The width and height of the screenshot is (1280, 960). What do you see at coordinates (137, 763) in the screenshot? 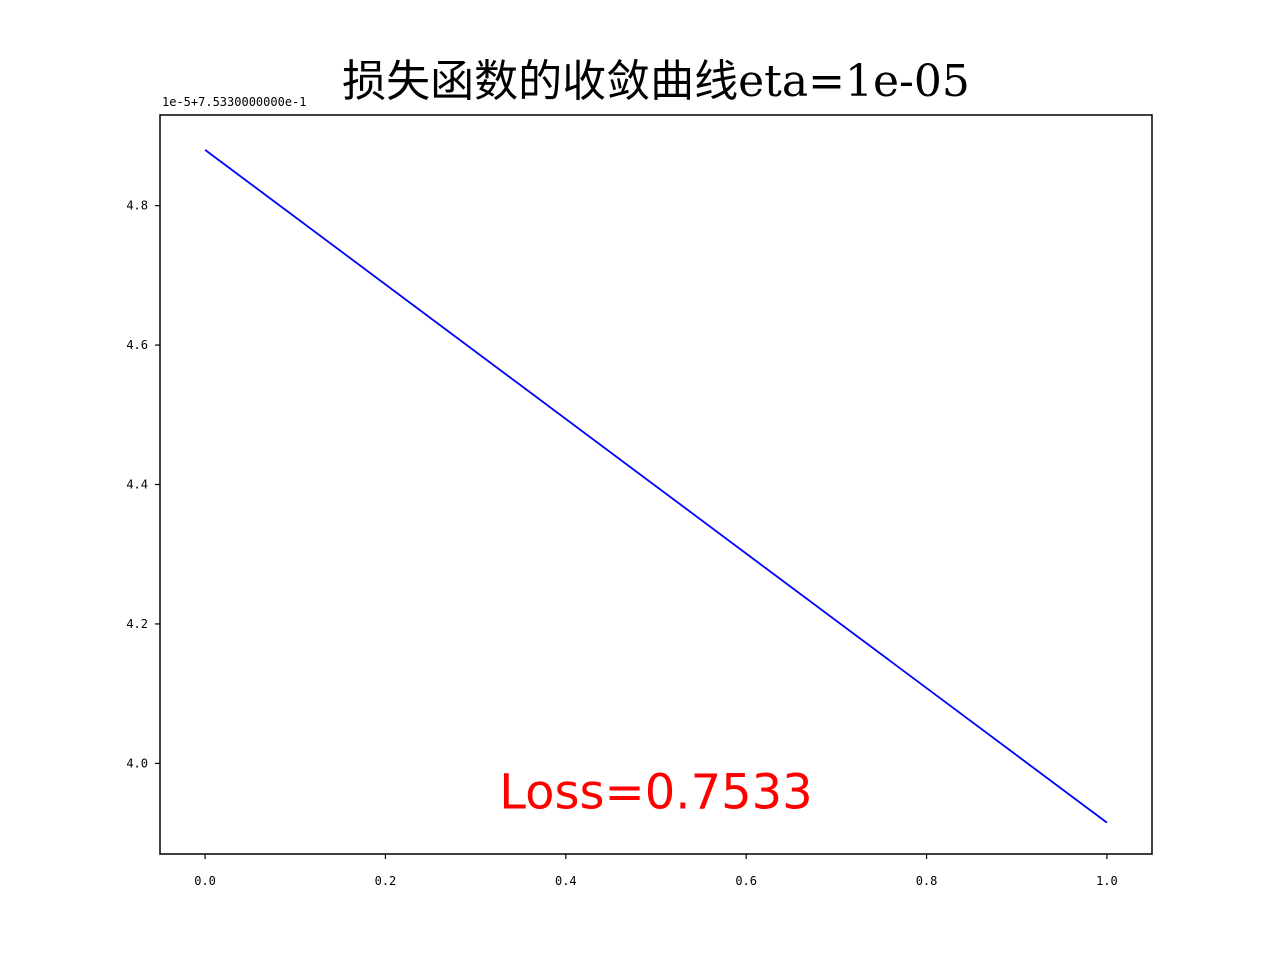
I see `y-tick-label: 4.0` at bounding box center [137, 763].